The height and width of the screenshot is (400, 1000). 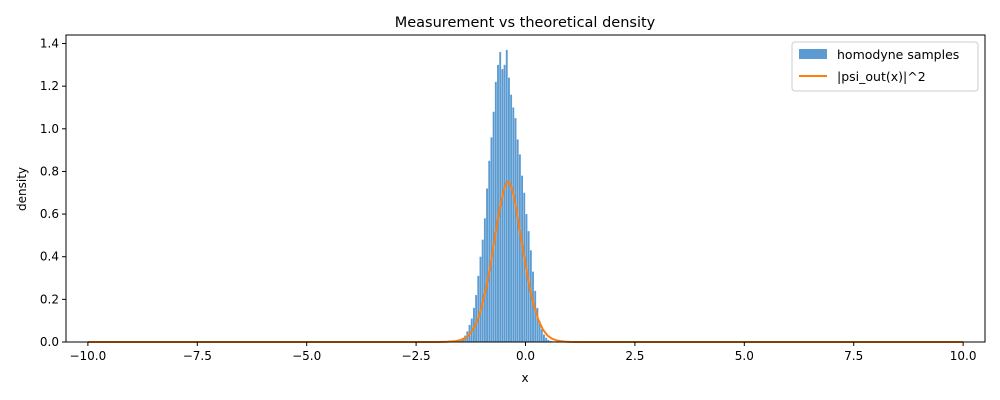 What do you see at coordinates (49, 86) in the screenshot?
I see `y-tick-label: 1.2` at bounding box center [49, 86].